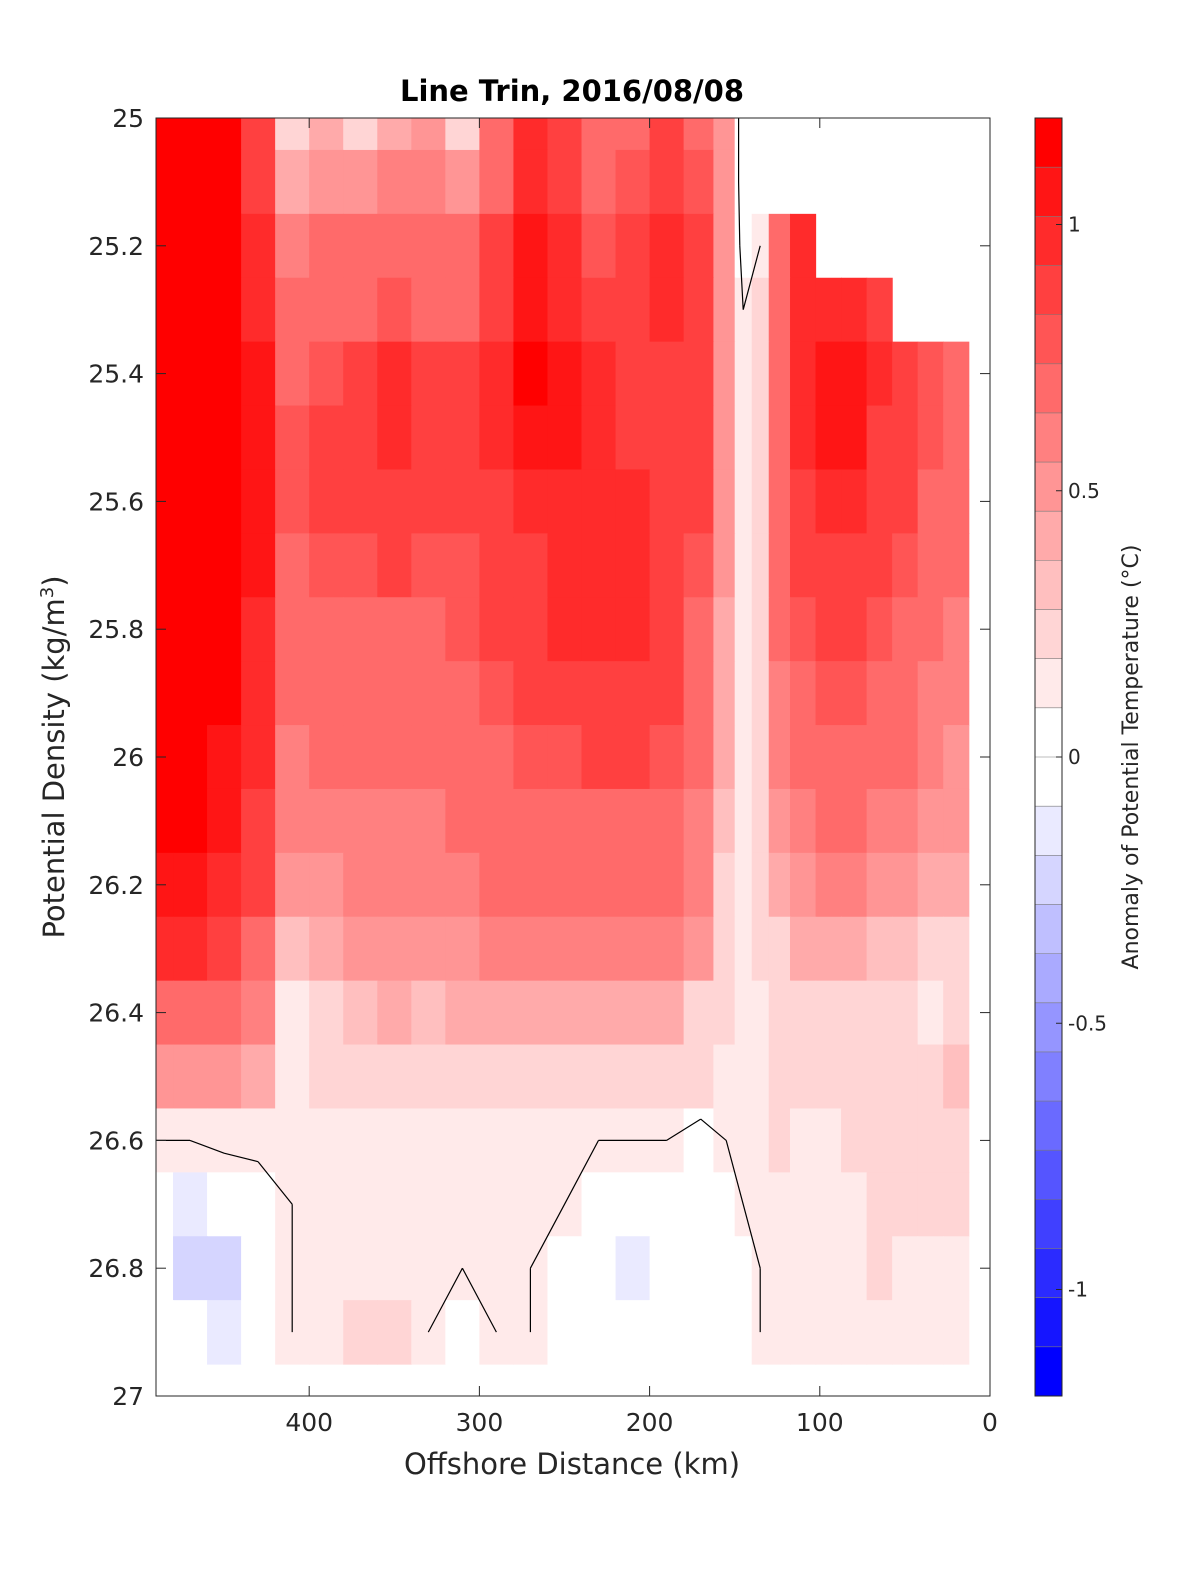 The height and width of the screenshot is (1575, 1200). Describe the element at coordinates (116, 374) in the screenshot. I see `y-tick-label: 25.4` at that location.